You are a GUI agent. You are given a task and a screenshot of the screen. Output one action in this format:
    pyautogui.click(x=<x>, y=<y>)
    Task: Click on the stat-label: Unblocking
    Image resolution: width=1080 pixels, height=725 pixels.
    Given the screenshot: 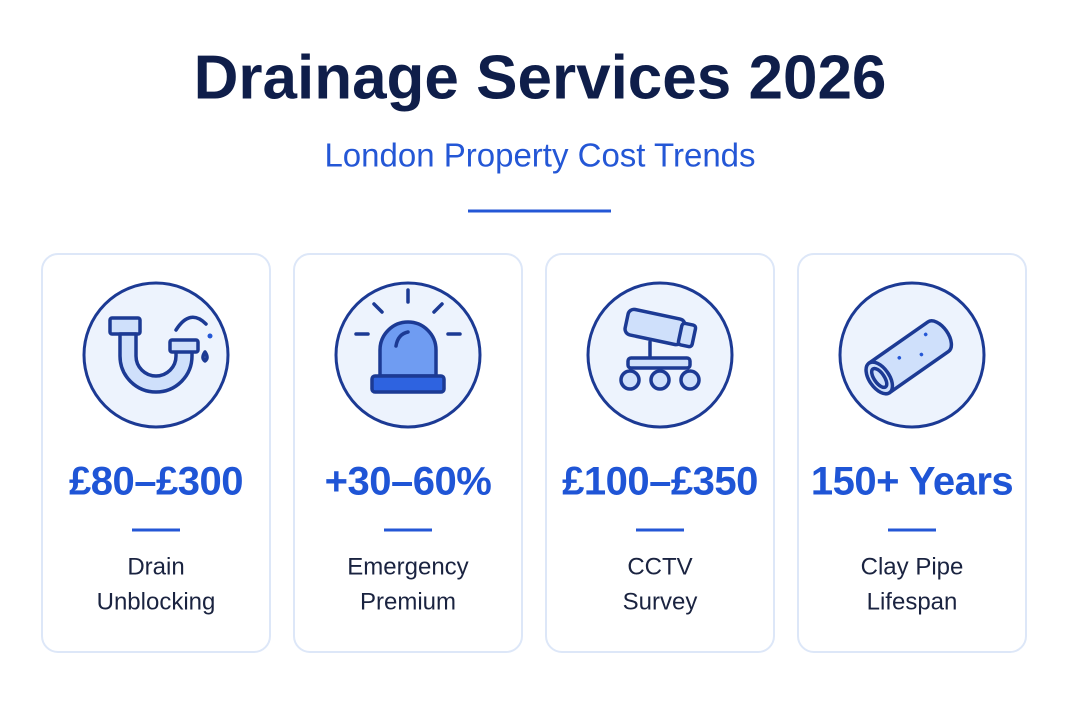 What is the action you would take?
    pyautogui.click(x=156, y=601)
    